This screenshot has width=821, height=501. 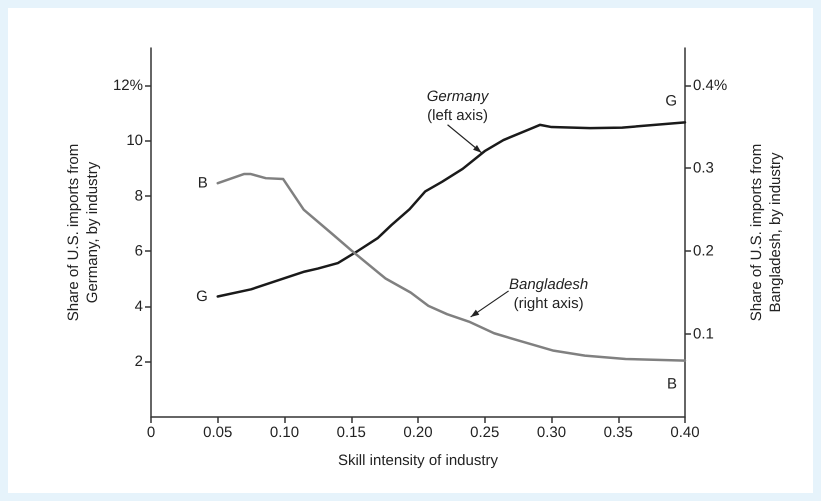 What do you see at coordinates (485, 432) in the screenshot?
I see `x-tick-label: 0.25` at bounding box center [485, 432].